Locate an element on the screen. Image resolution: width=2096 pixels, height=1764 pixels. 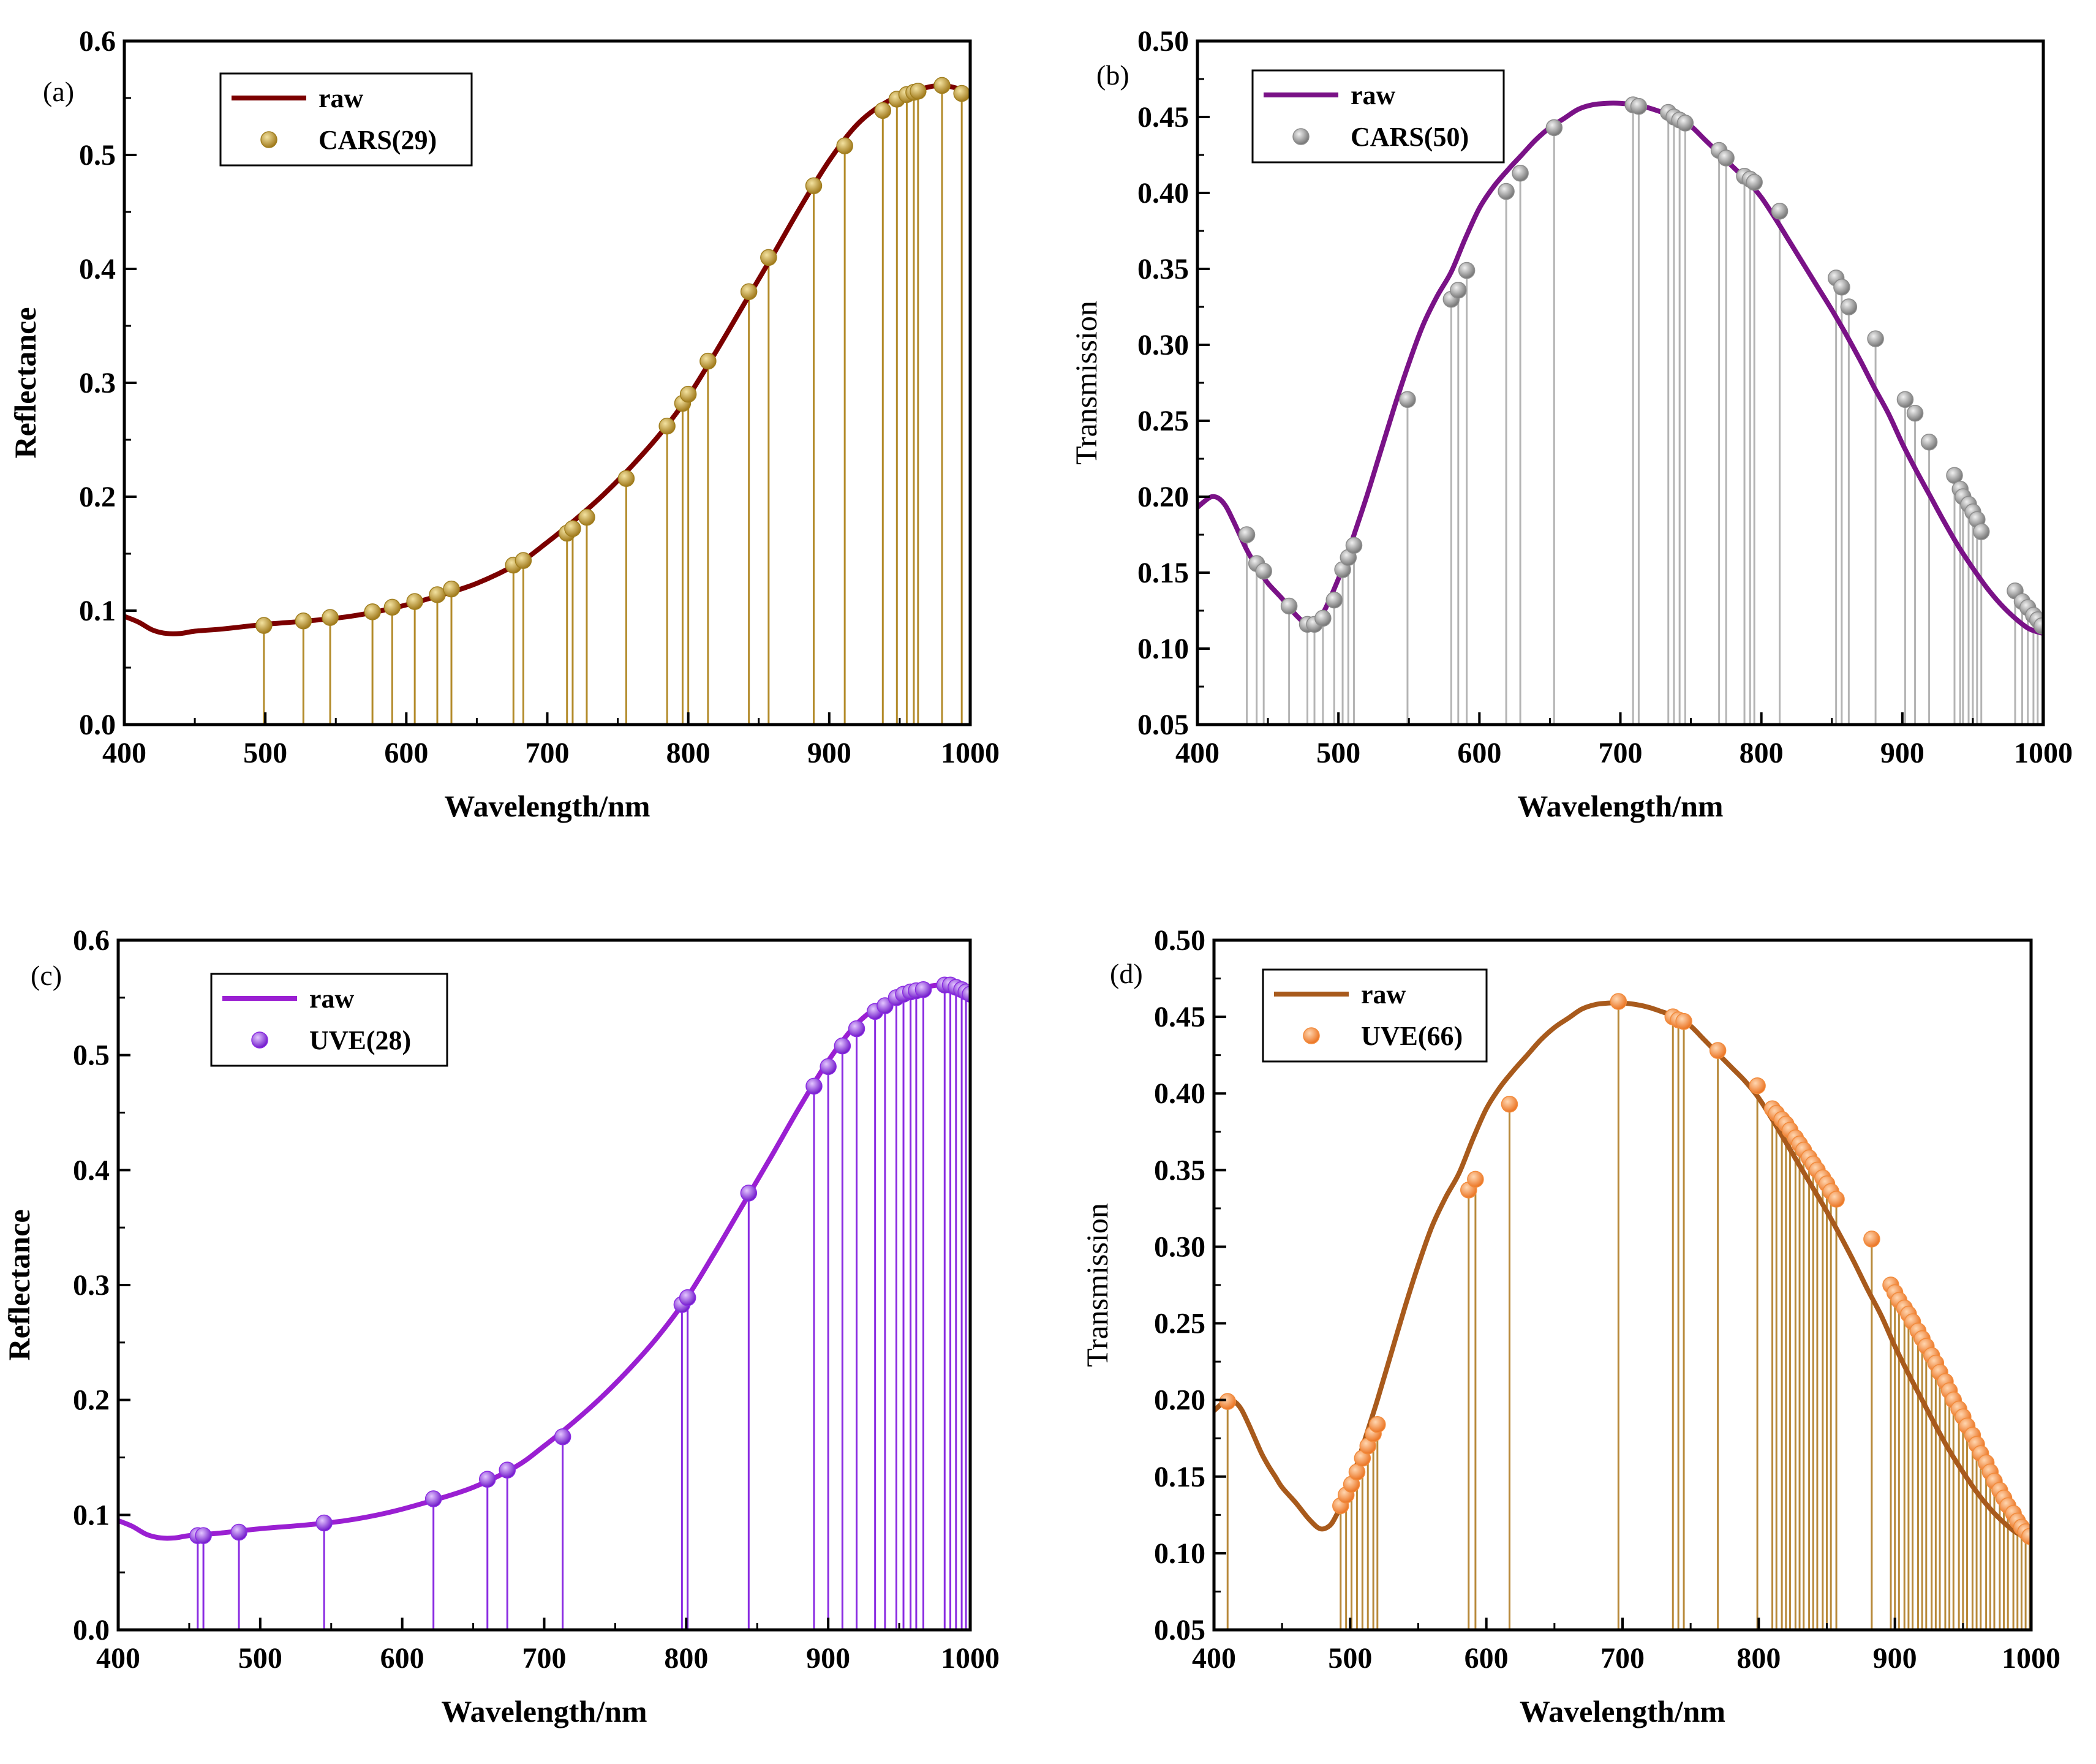
y-tick-label: 0.45 is located at coordinates (1179, 1017).